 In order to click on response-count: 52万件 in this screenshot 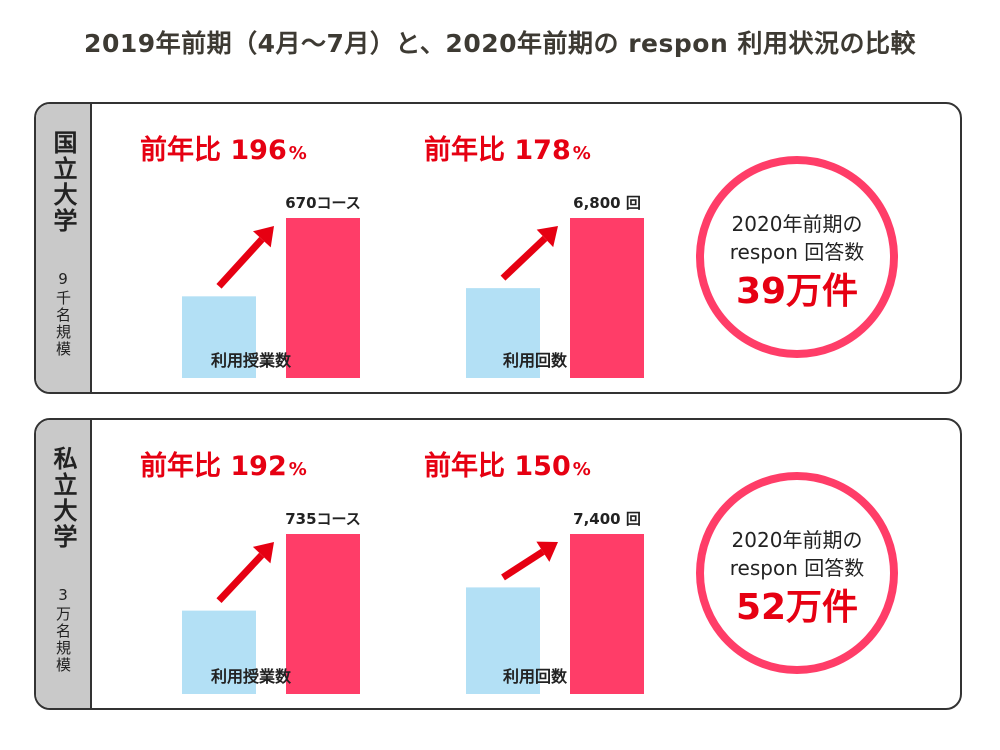, I will do `click(797, 607)`.